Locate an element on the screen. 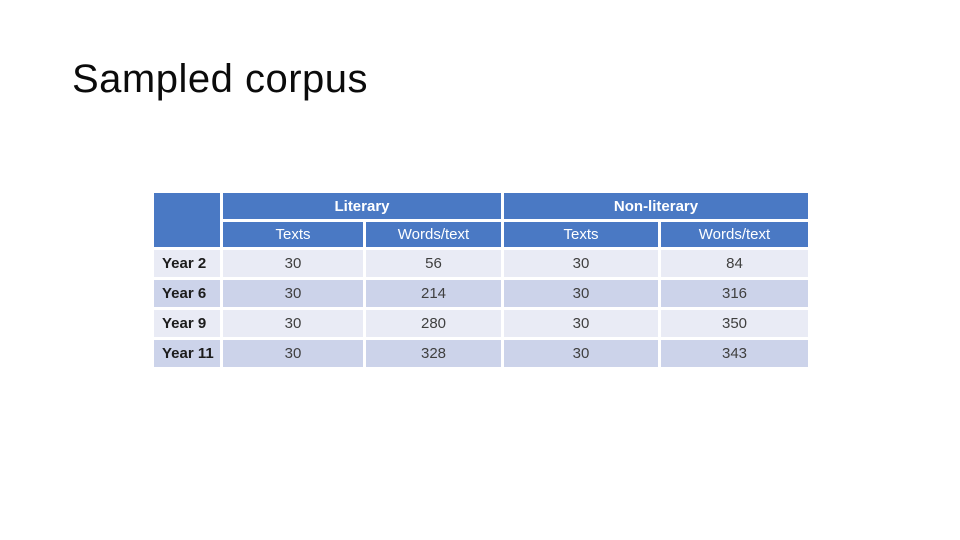 Image resolution: width=960 pixels, height=540 pixels. cell: 84 is located at coordinates (734, 263).